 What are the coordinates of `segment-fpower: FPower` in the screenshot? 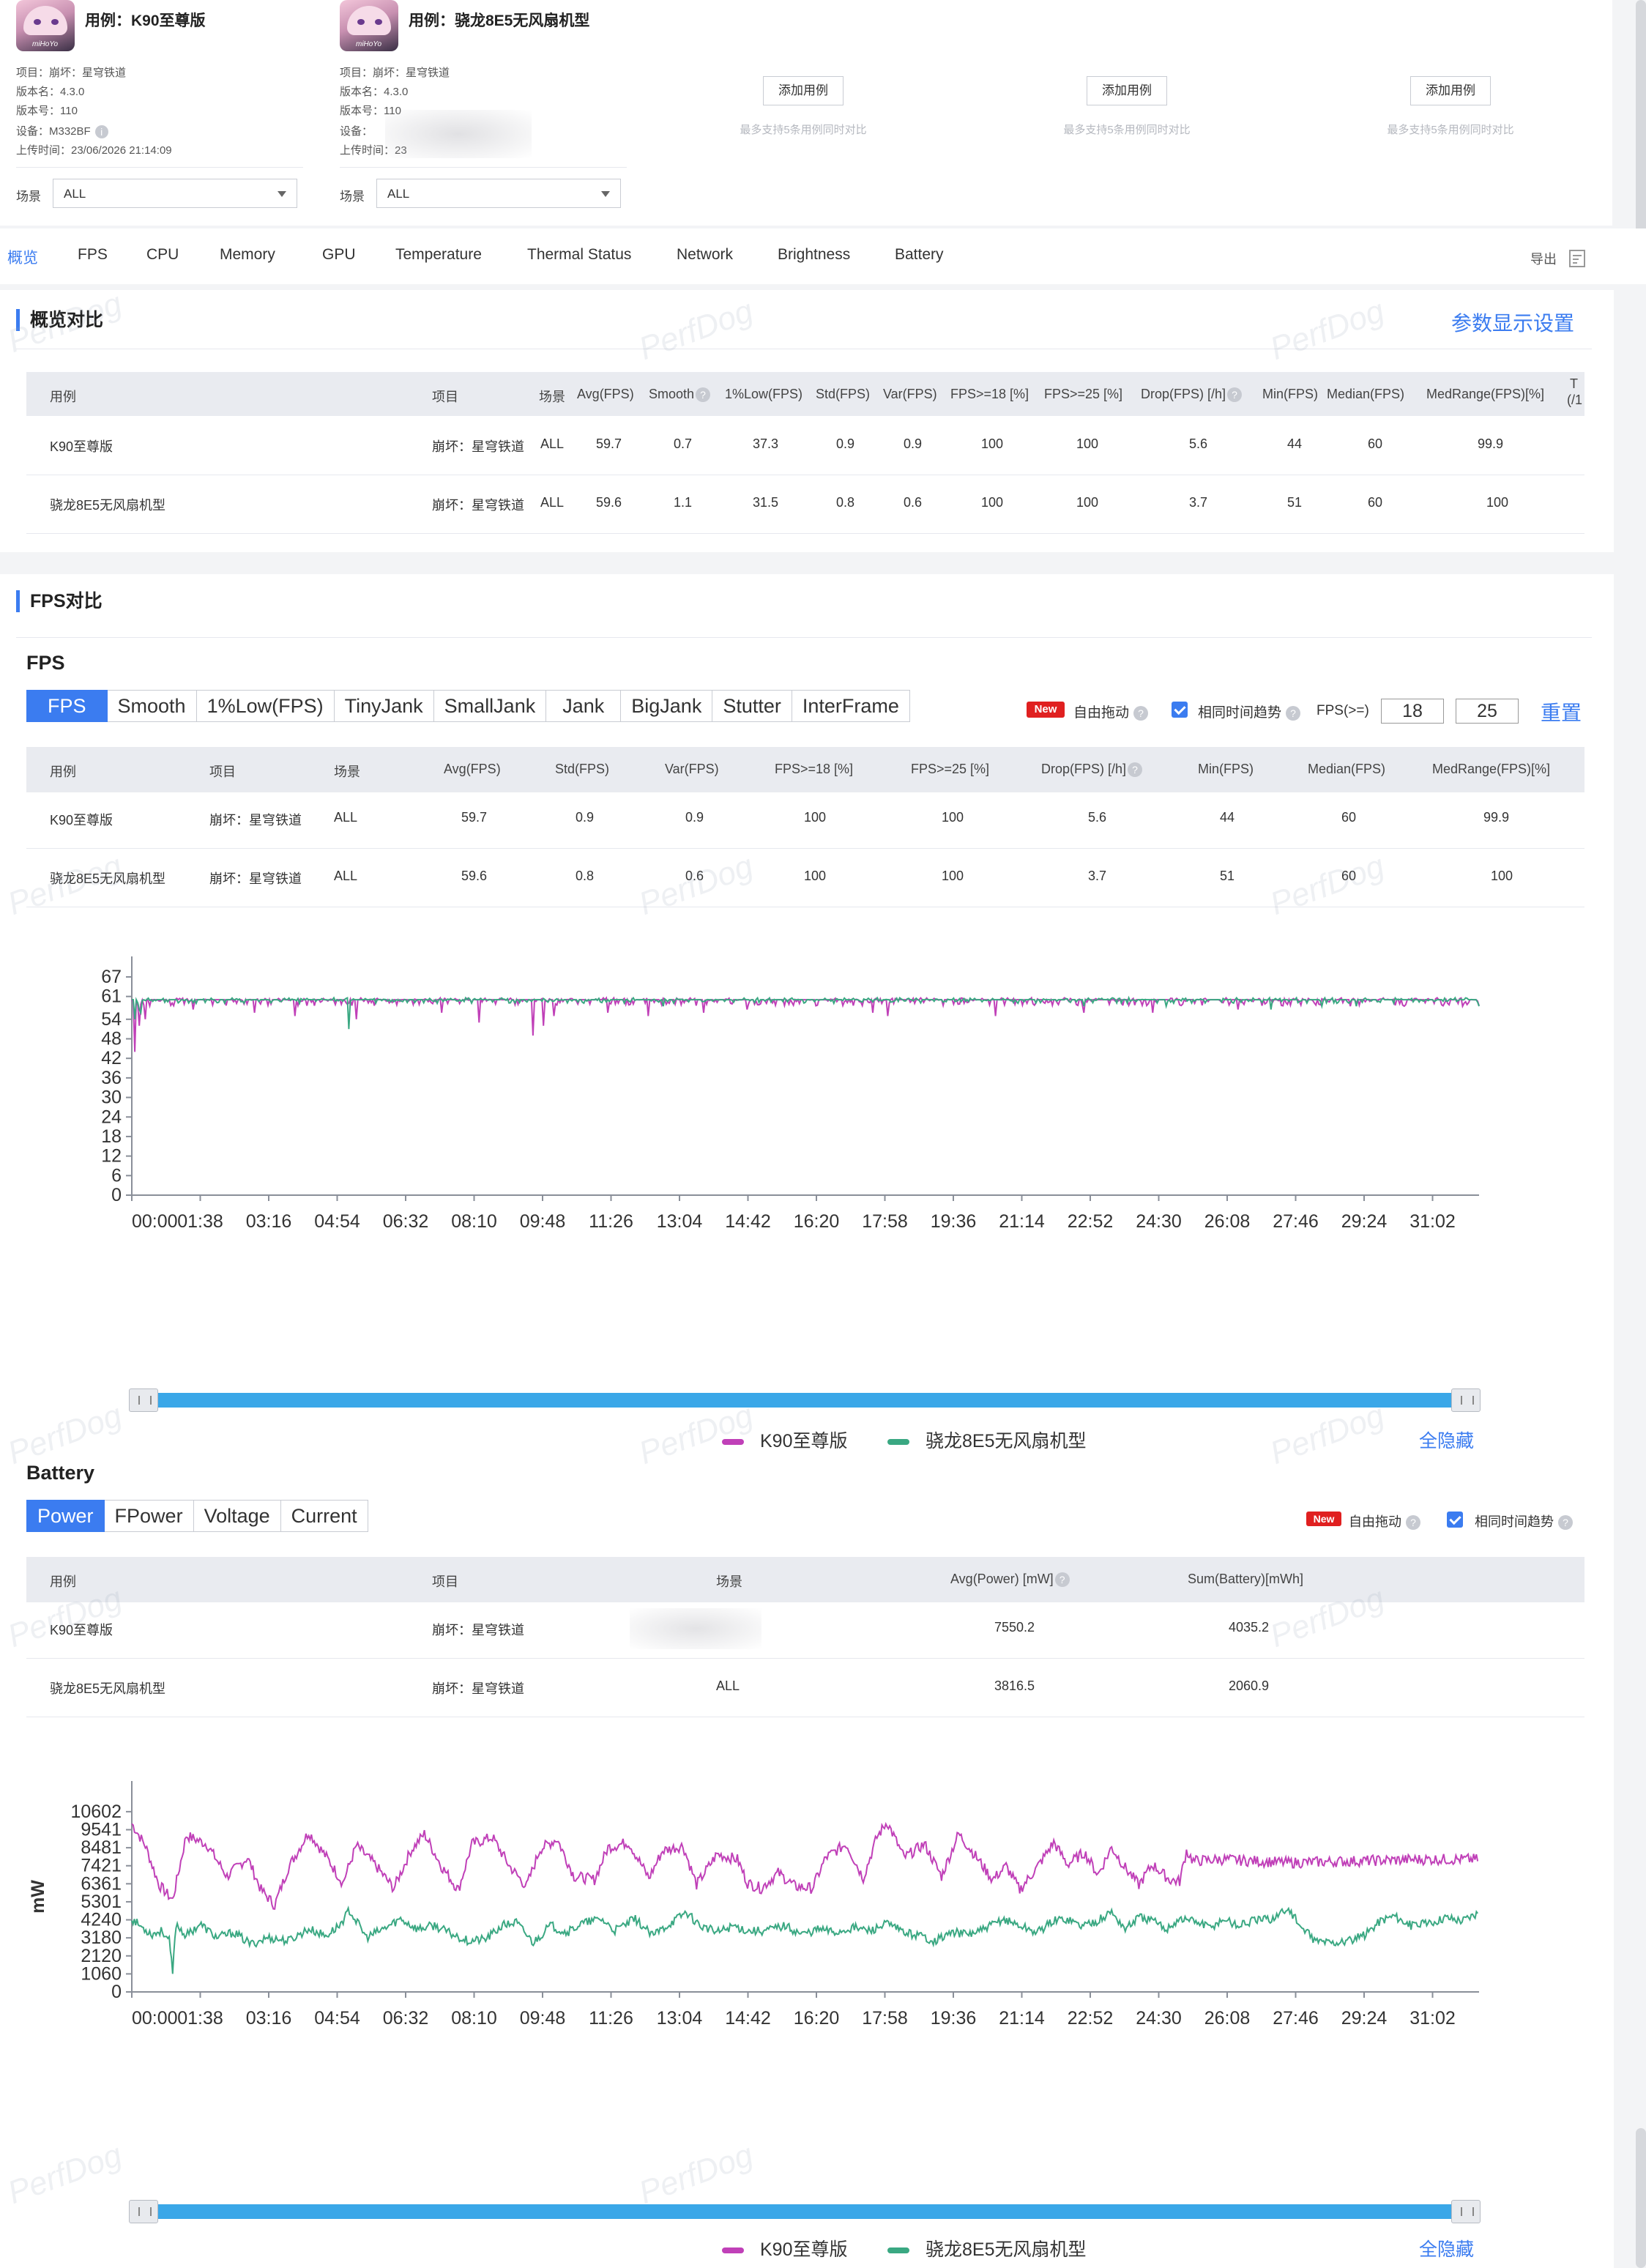 It's located at (149, 1516).